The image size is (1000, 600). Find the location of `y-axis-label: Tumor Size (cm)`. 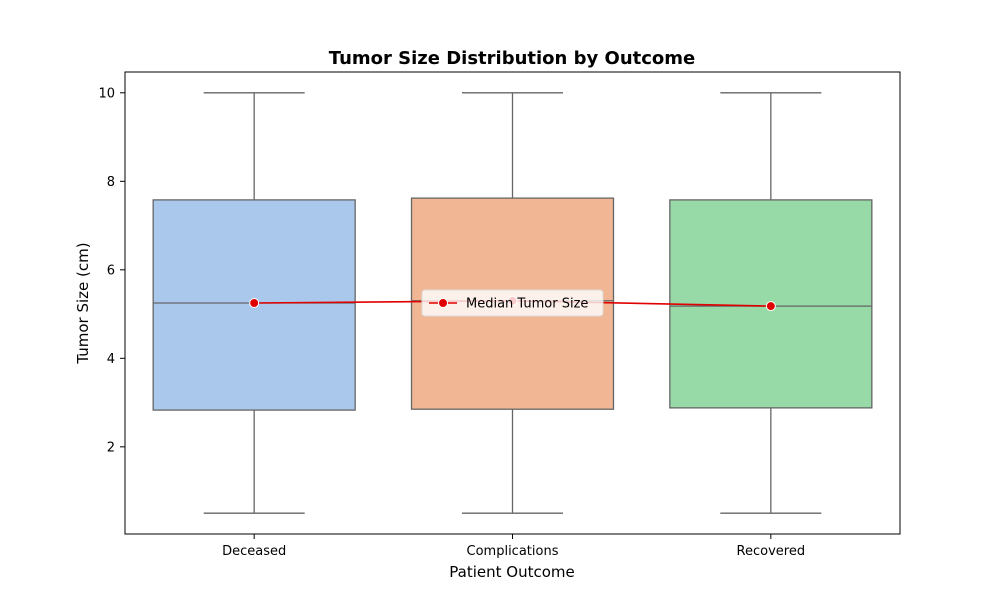

y-axis-label: Tumor Size (cm) is located at coordinates (83, 303).